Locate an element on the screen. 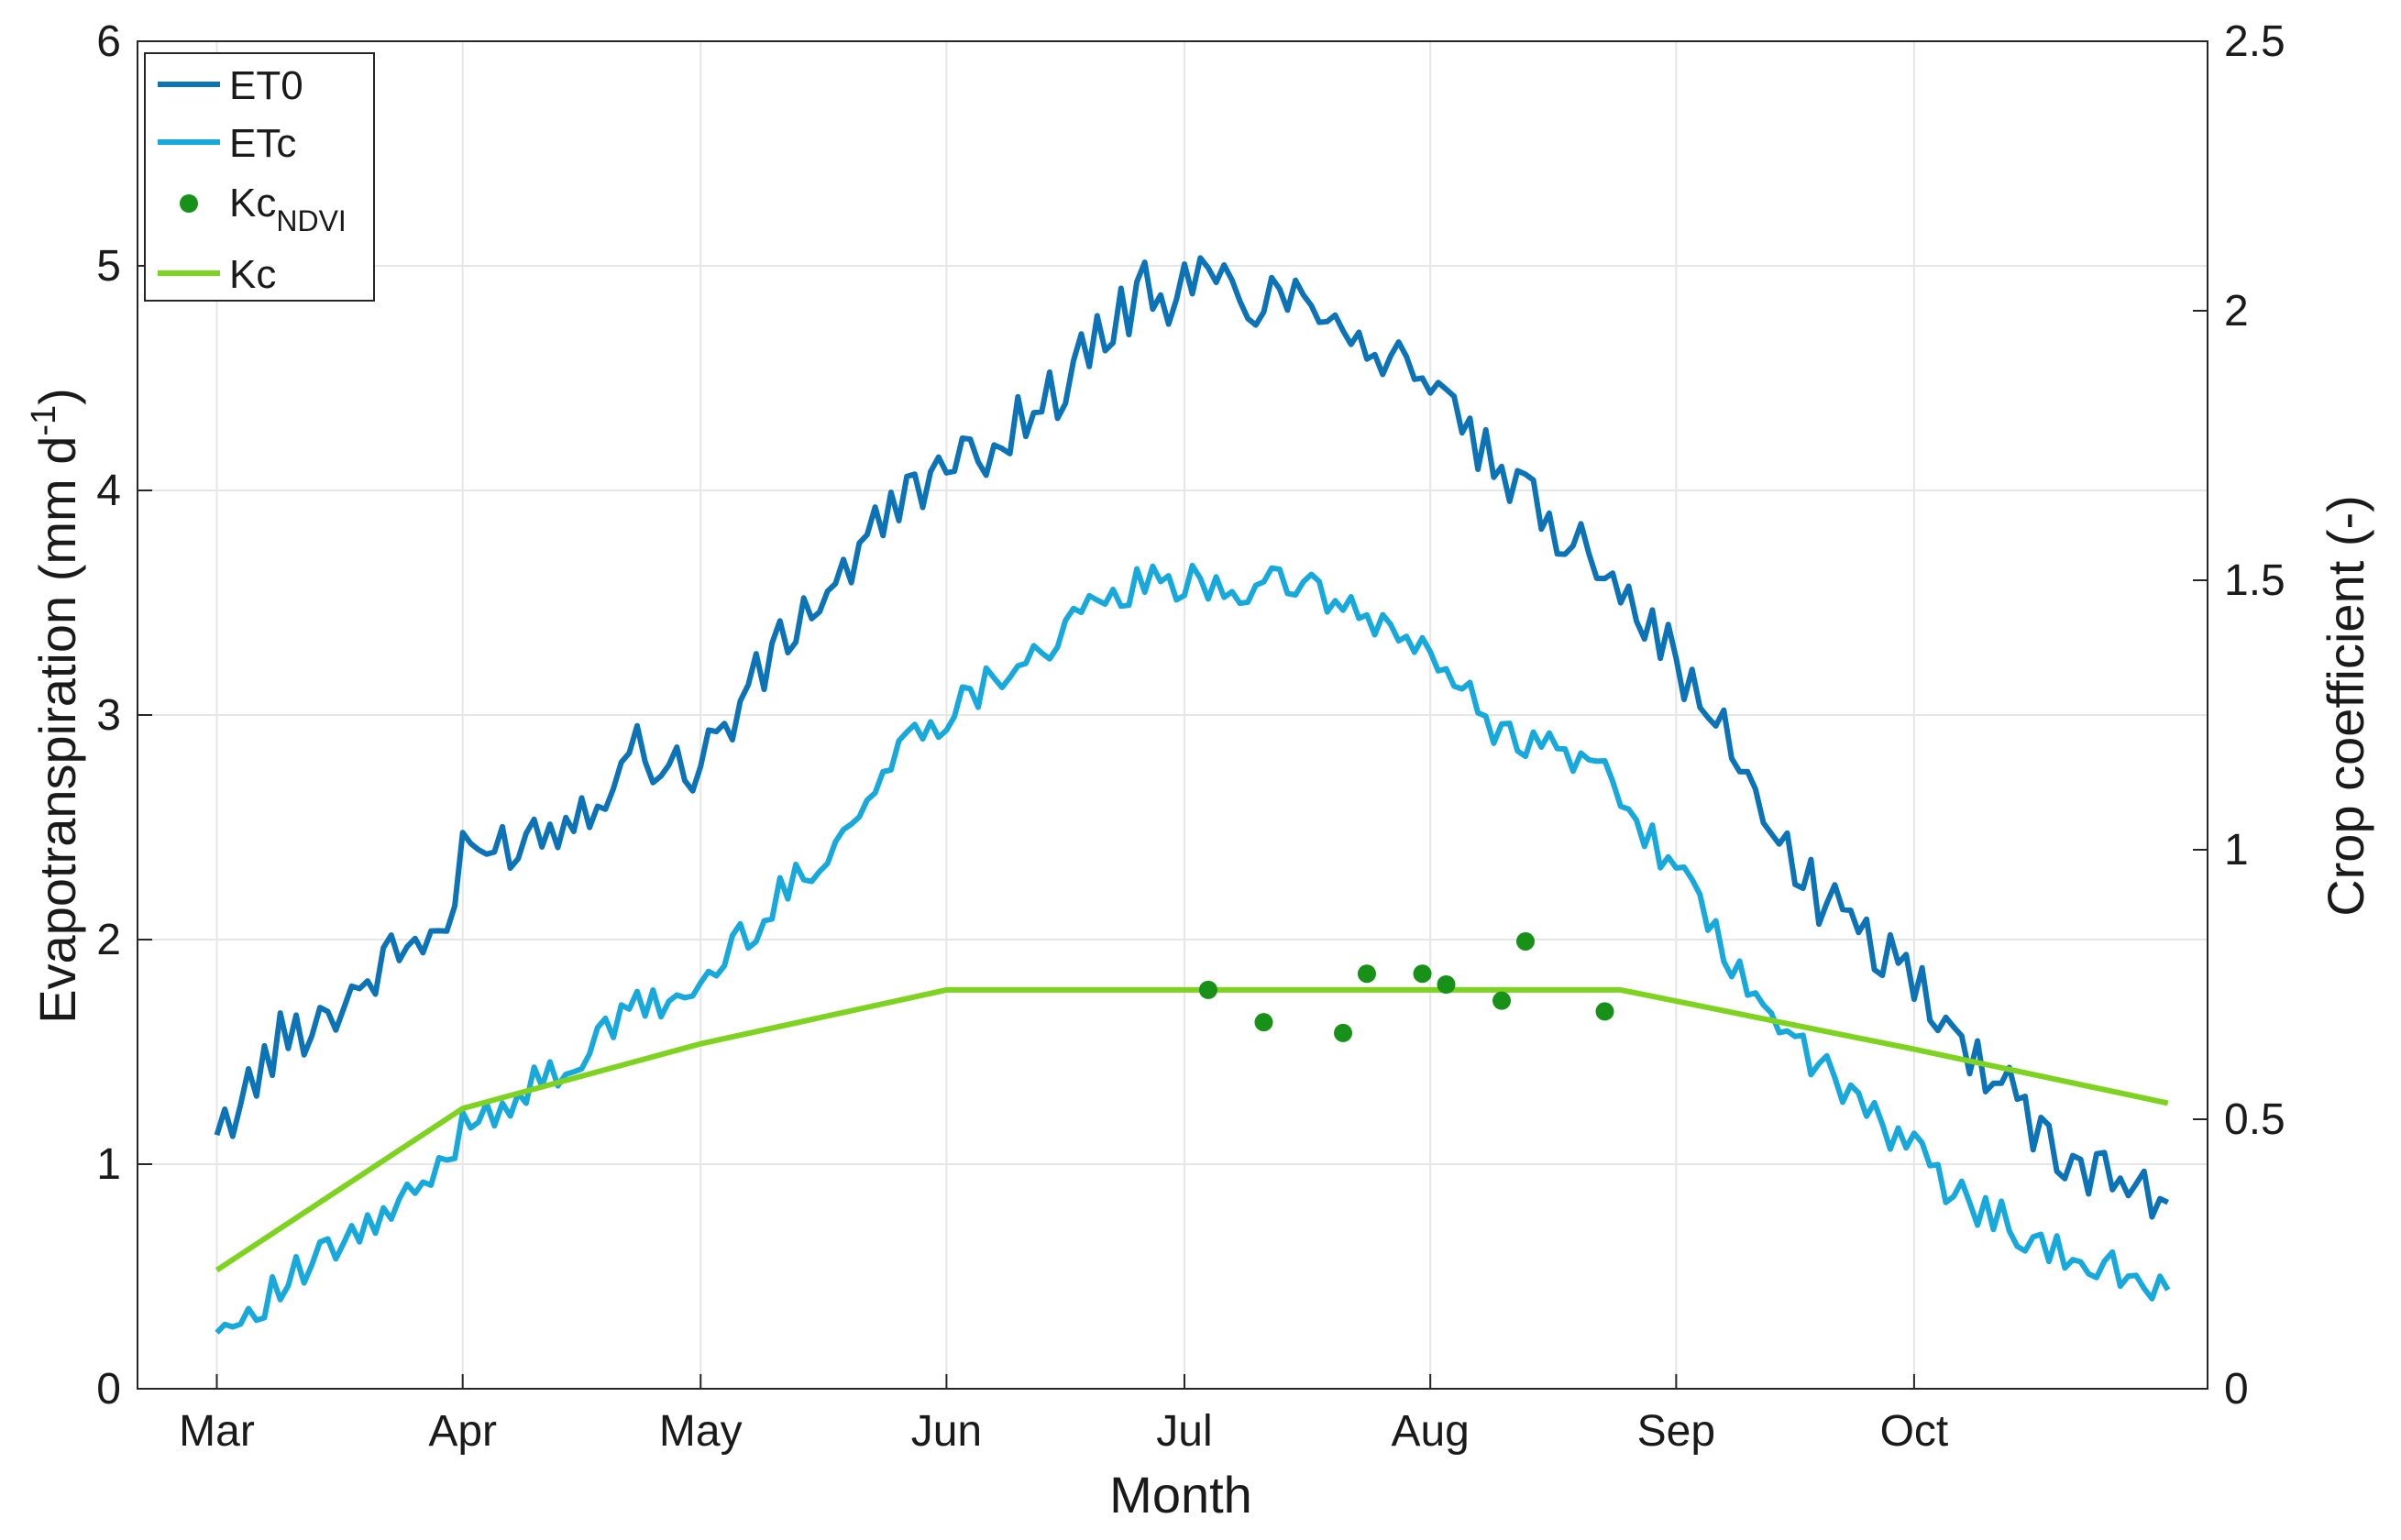  x-axis: Mar Apr May Jun Jul Aug Sep Oct is located at coordinates (1063, 1415).